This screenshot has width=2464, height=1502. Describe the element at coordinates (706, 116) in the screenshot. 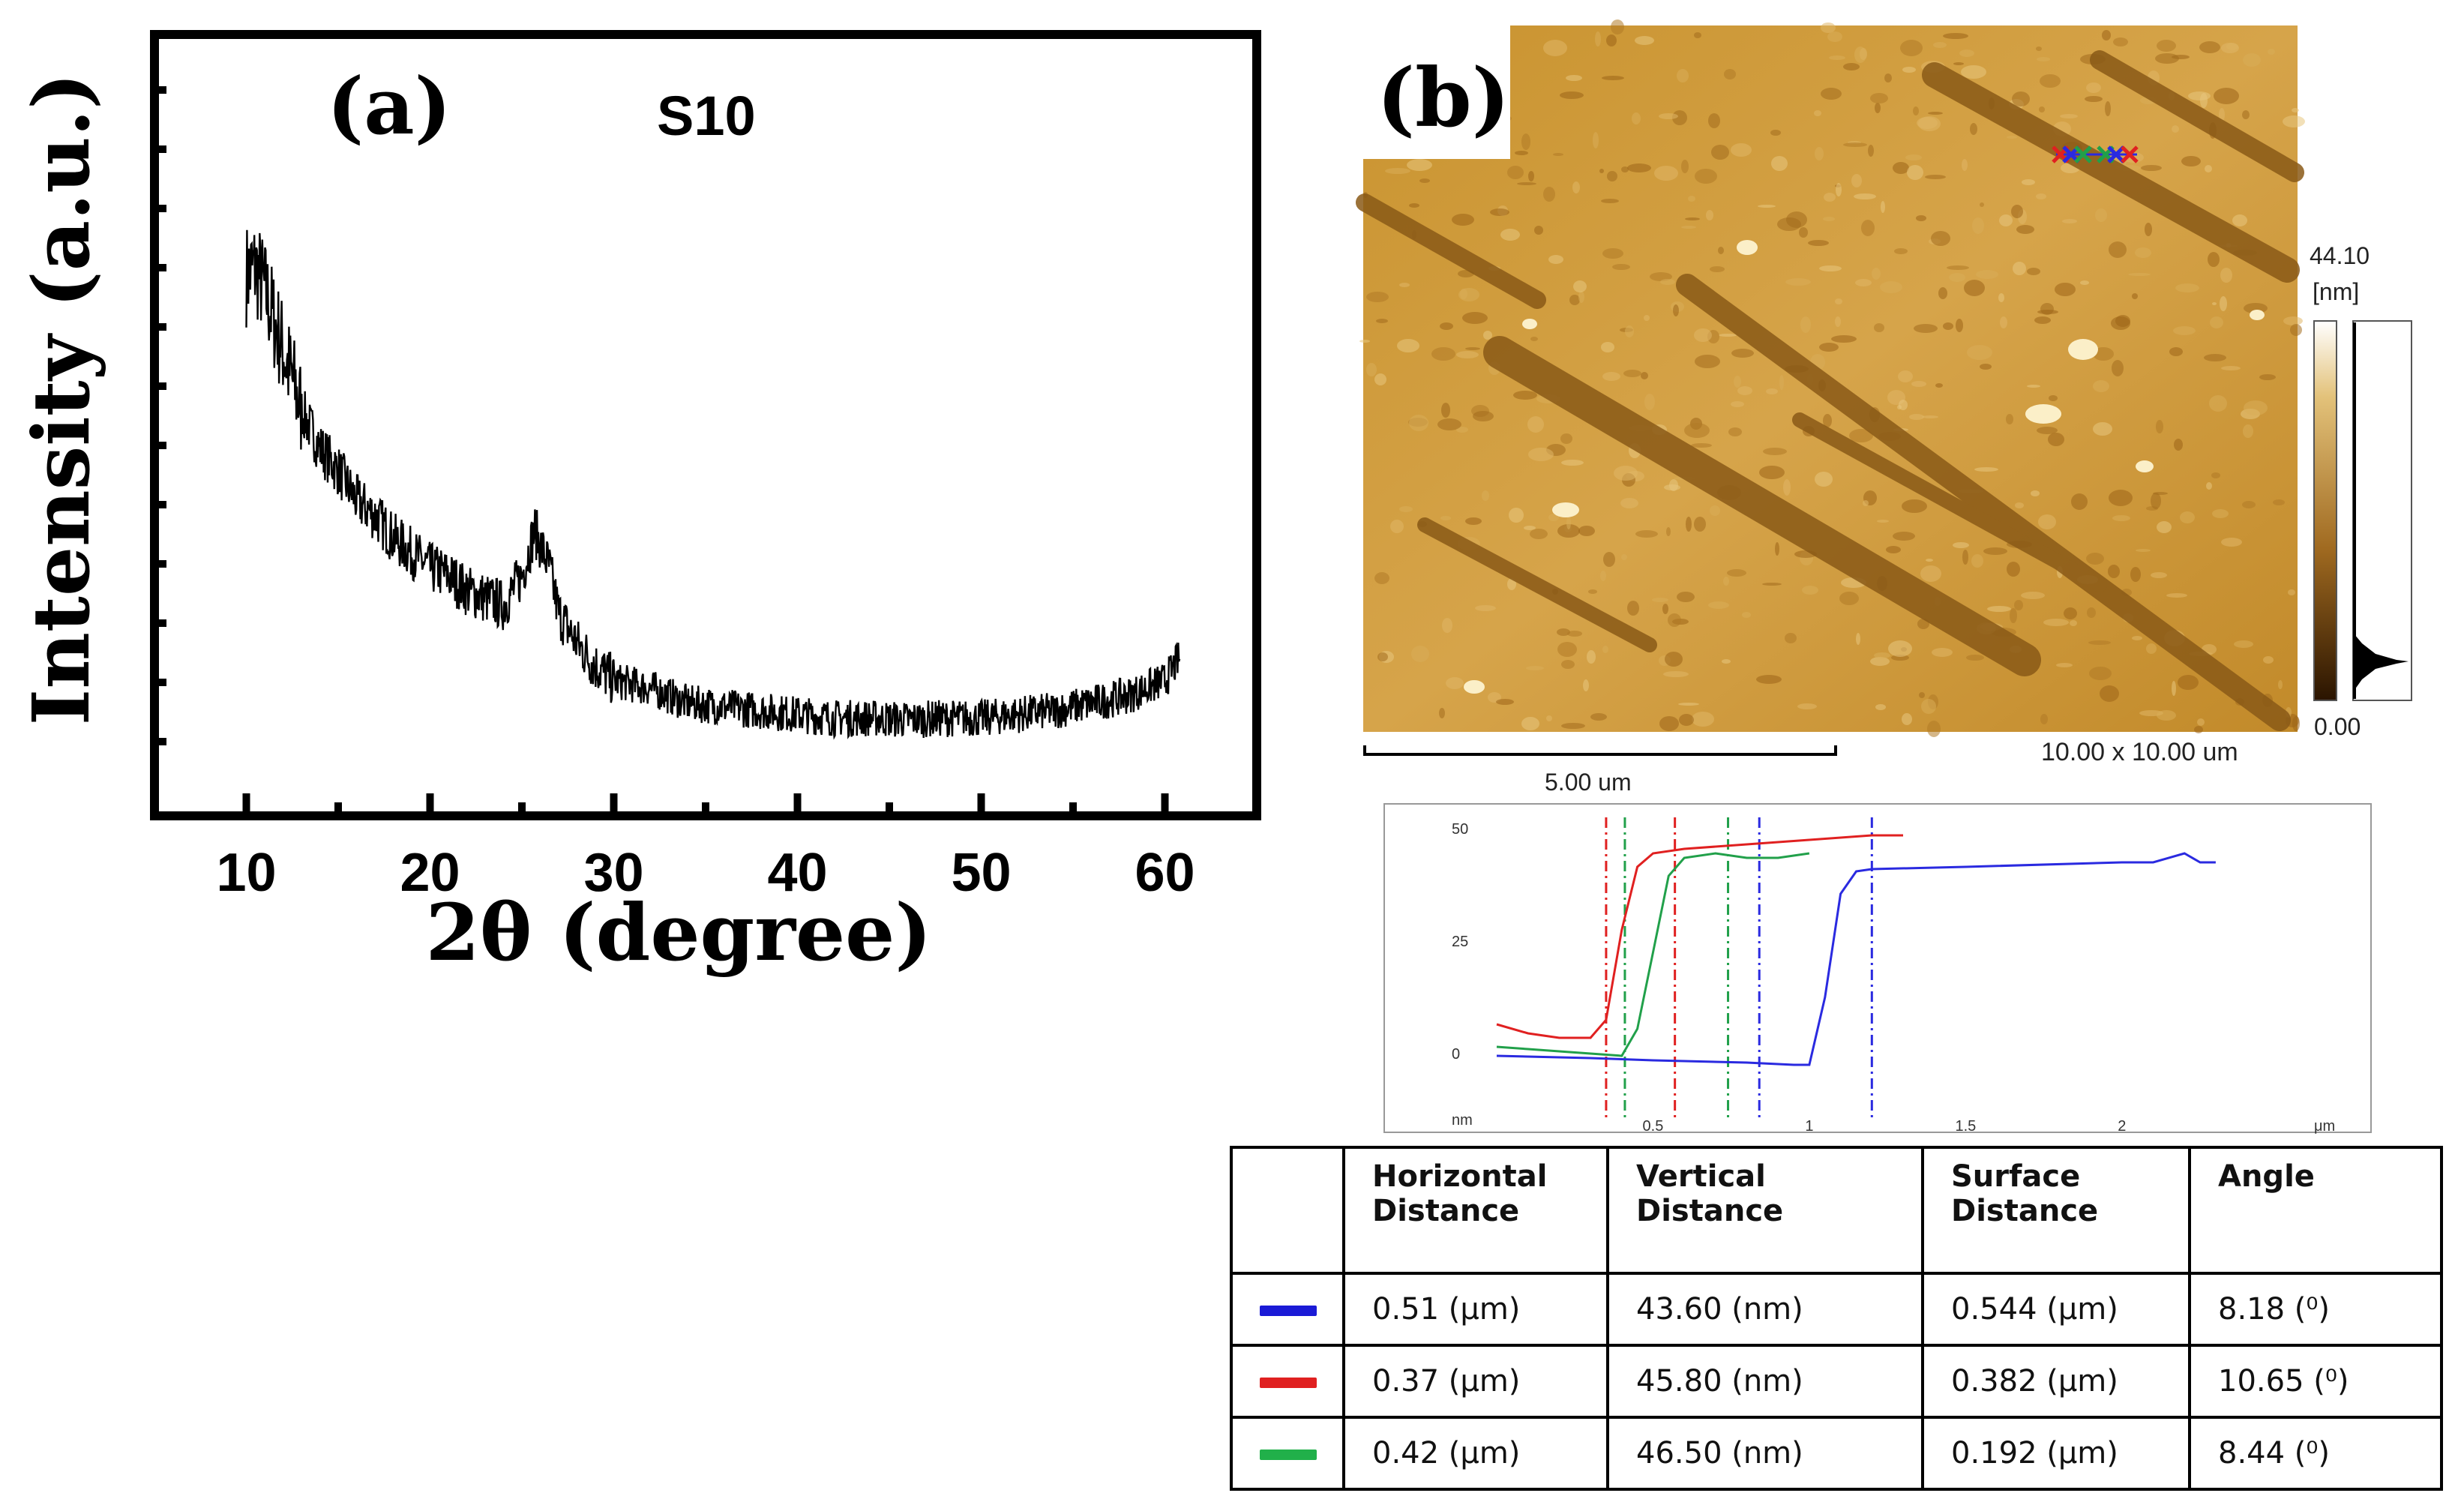

I see `xrd-chart-title: S10` at that location.